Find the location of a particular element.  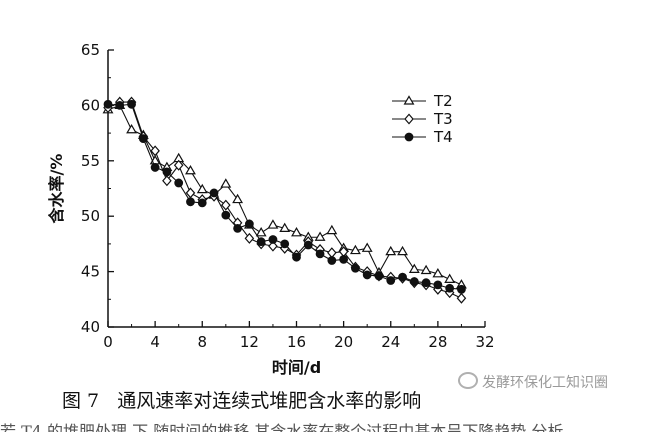

x-tick-label: 28 is located at coordinates (437, 342).